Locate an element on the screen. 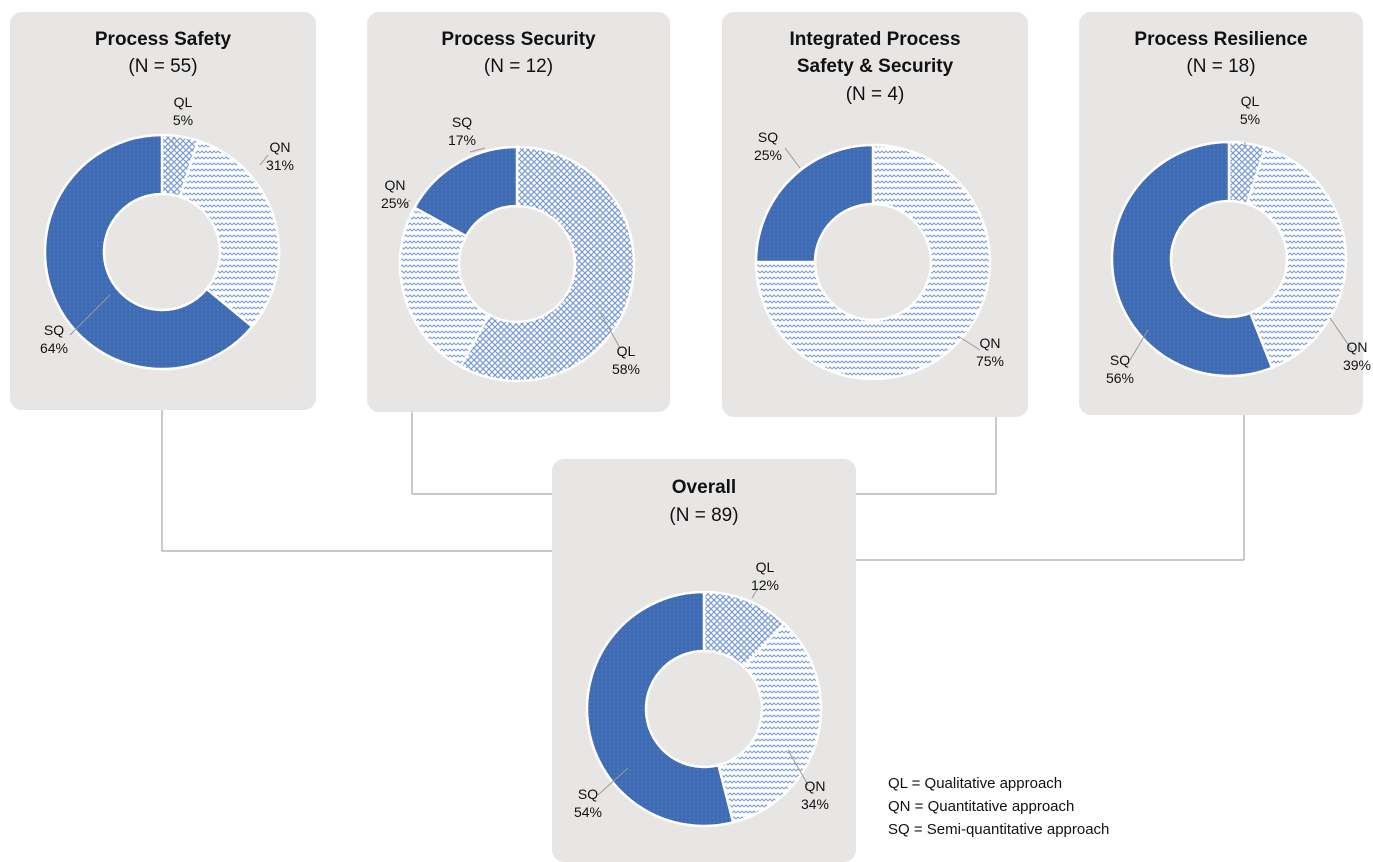 The width and height of the screenshot is (1373, 862). chart-title: Process Safety is located at coordinates (163, 39).